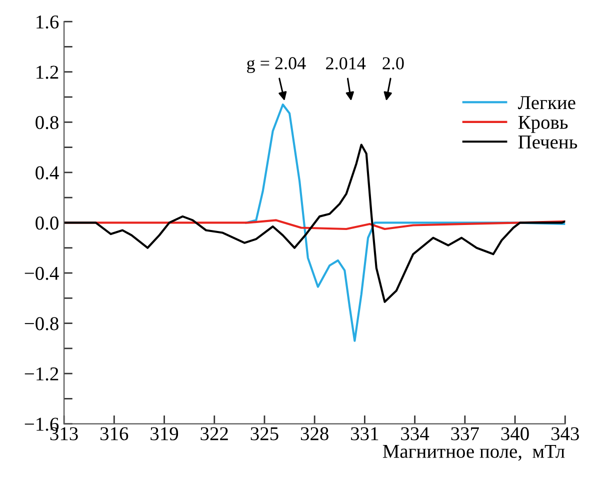  Describe the element at coordinates (393, 63) in the screenshot. I see `annotation: 2.0` at that location.